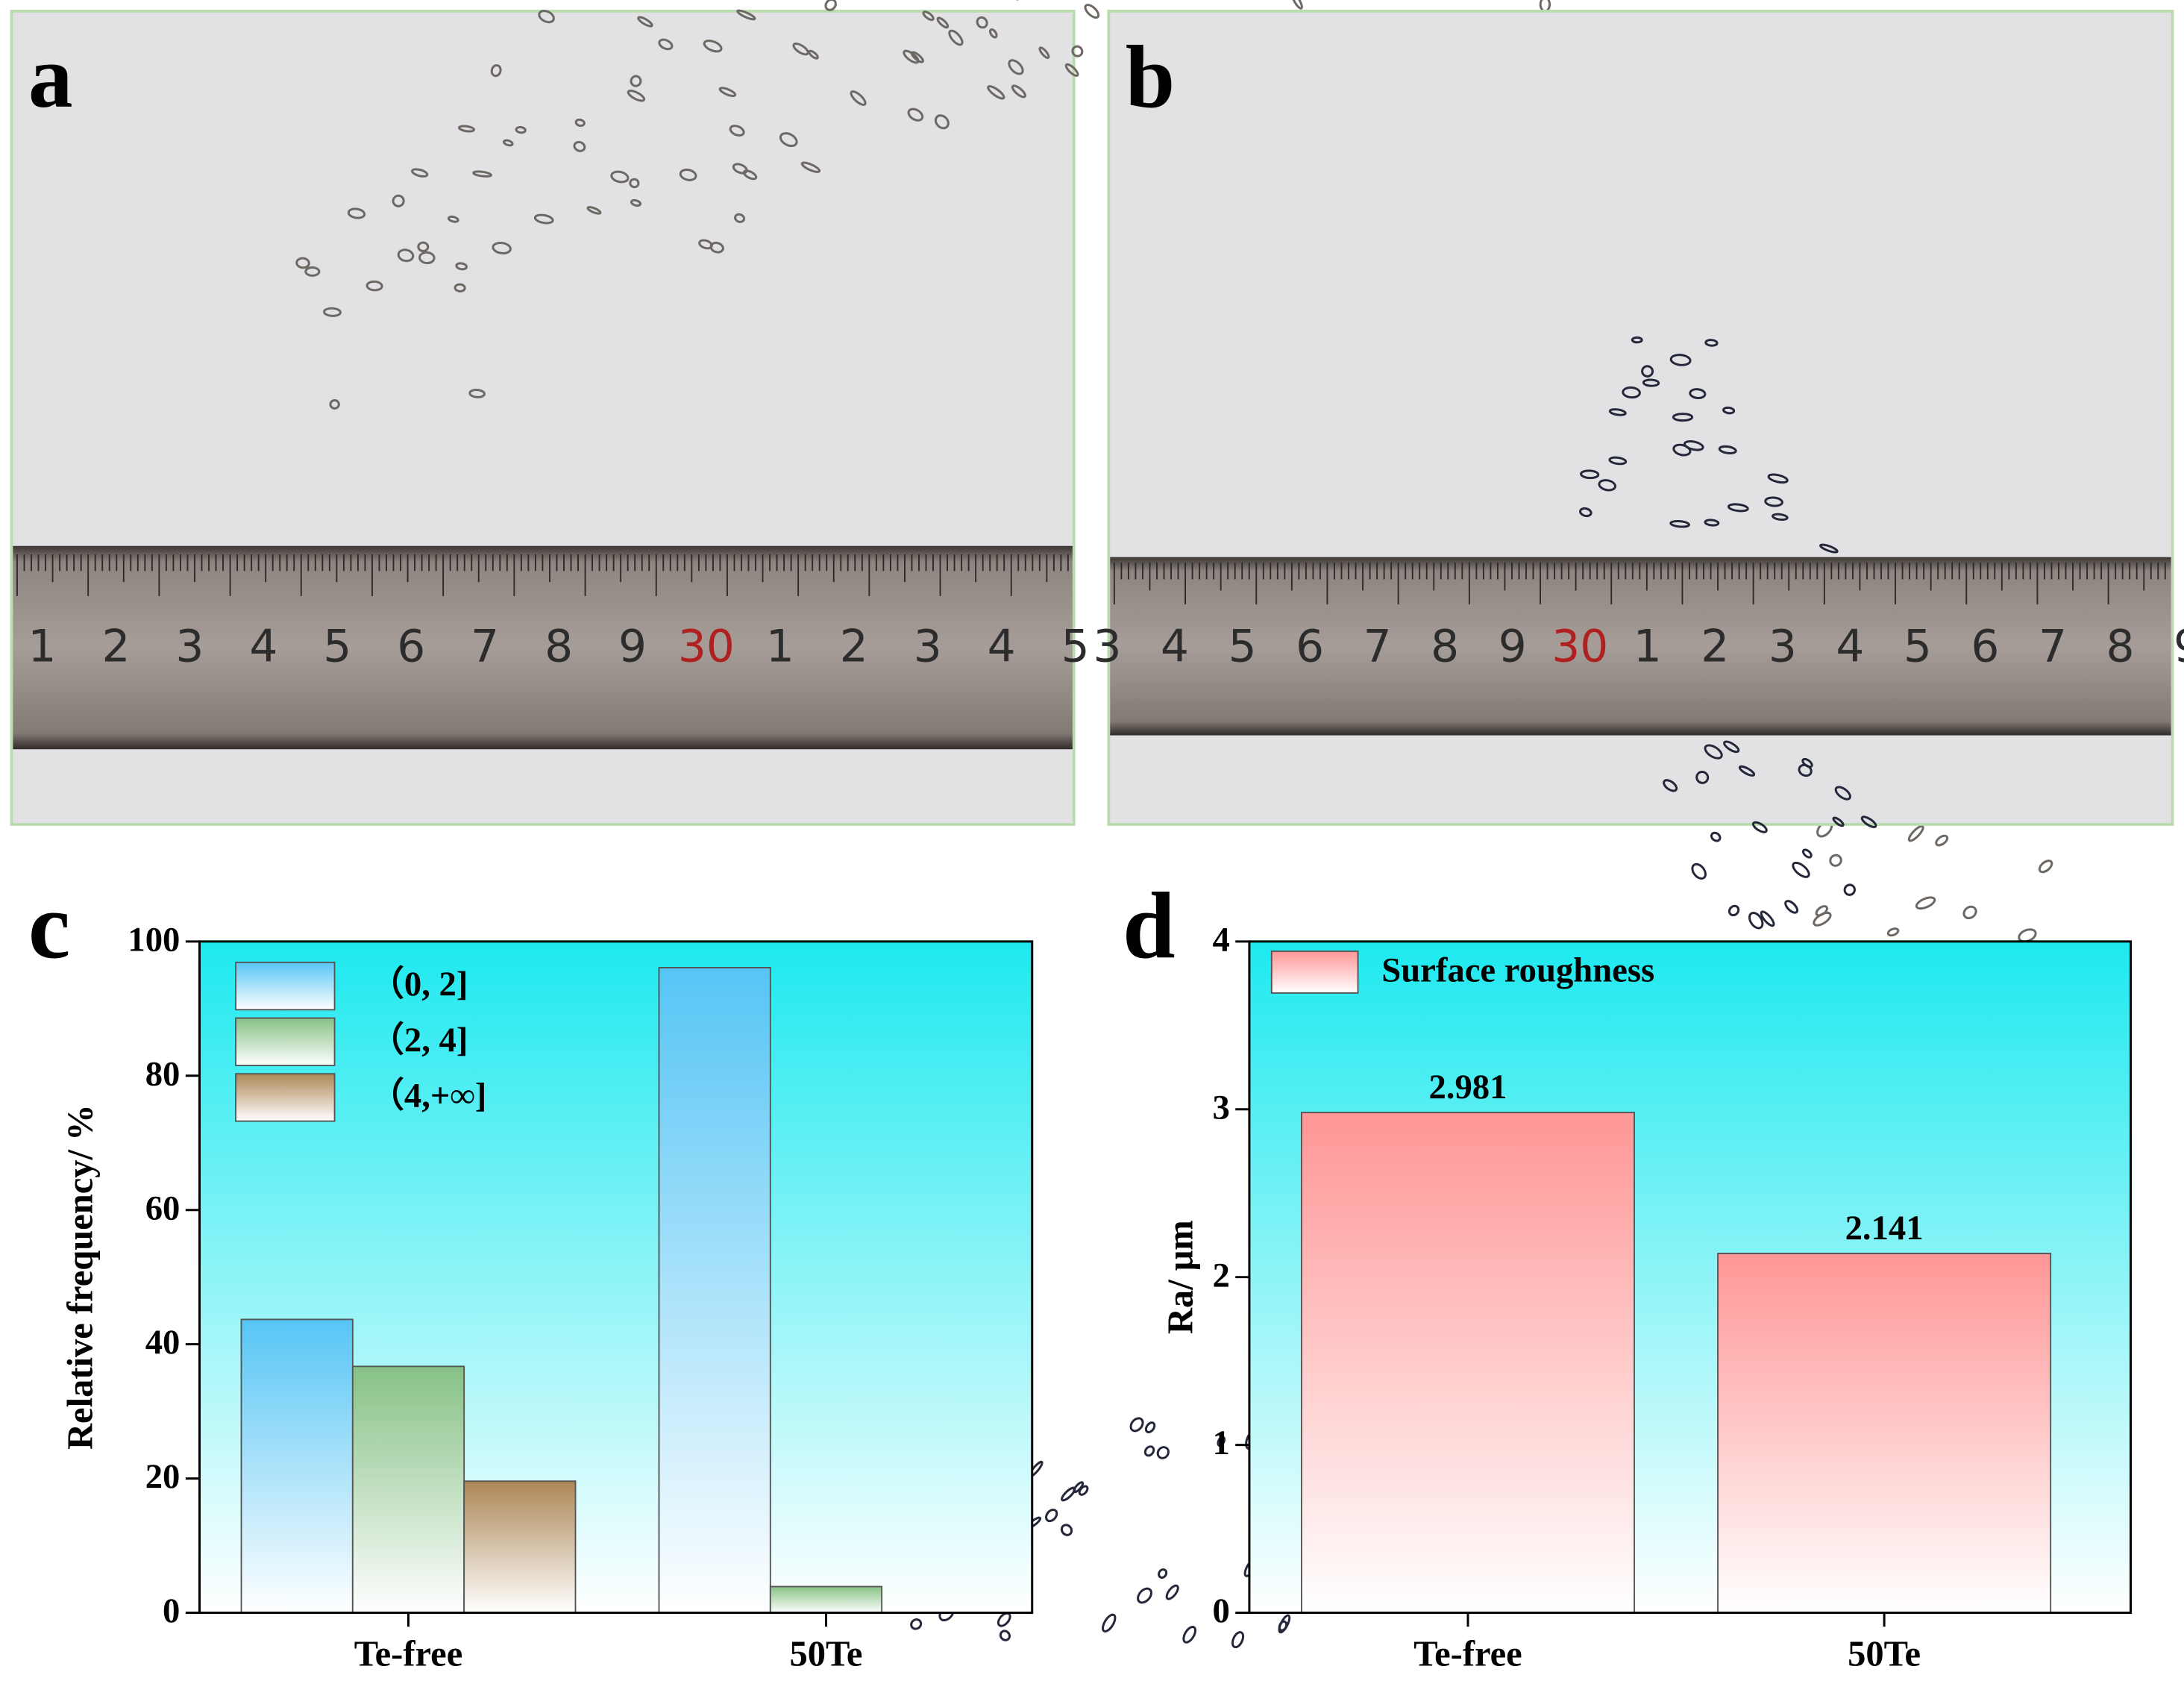  Describe the element at coordinates (632, 646) in the screenshot. I see `ruler-label: 9` at that location.